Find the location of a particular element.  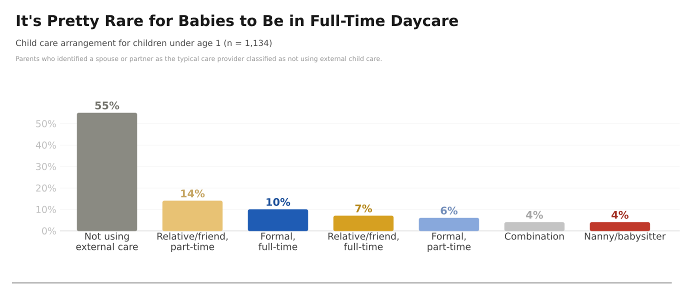

y-tick-label: 20% is located at coordinates (46, 188).